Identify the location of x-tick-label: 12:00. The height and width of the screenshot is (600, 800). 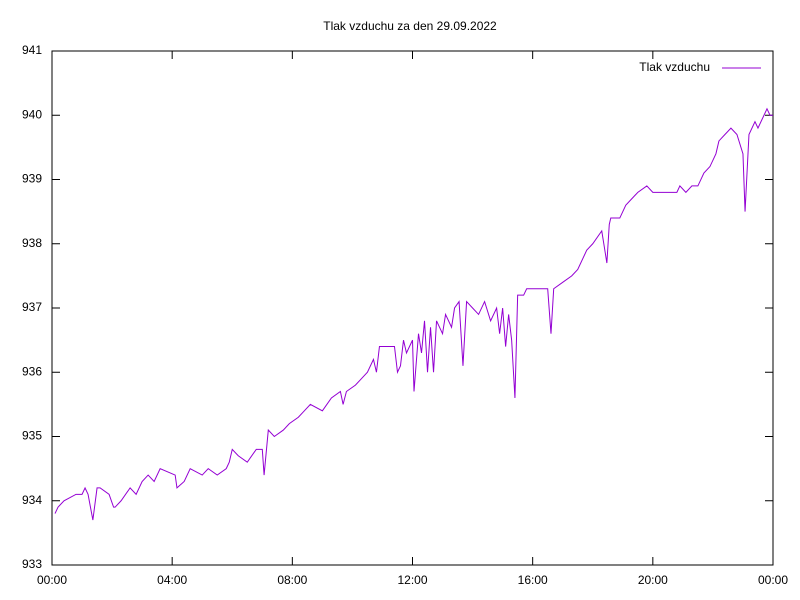
(412, 580).